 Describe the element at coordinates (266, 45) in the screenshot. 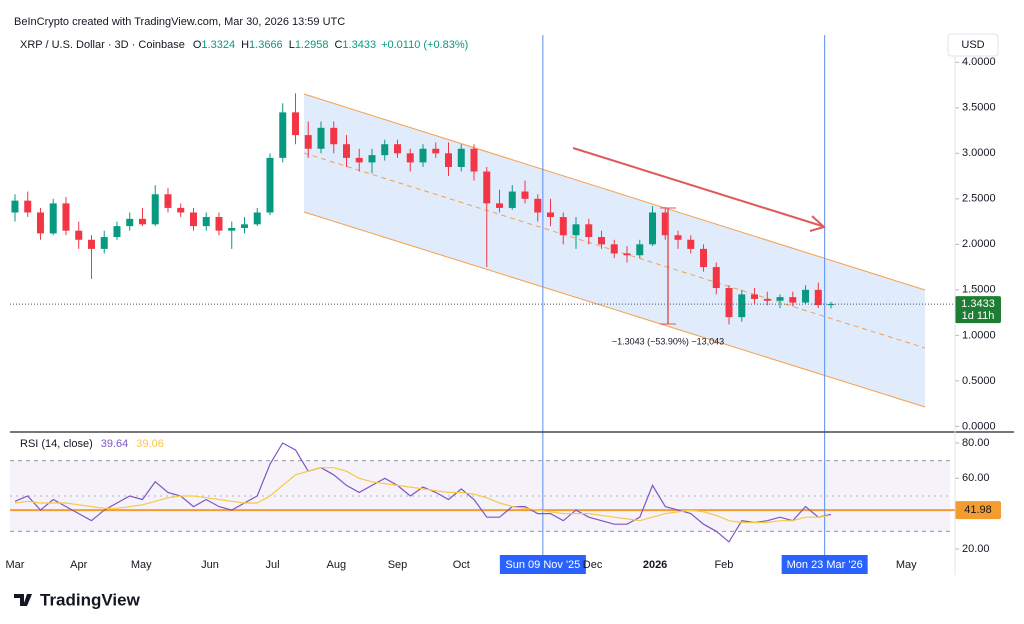

I see `ohlc-value: 1.3666` at that location.